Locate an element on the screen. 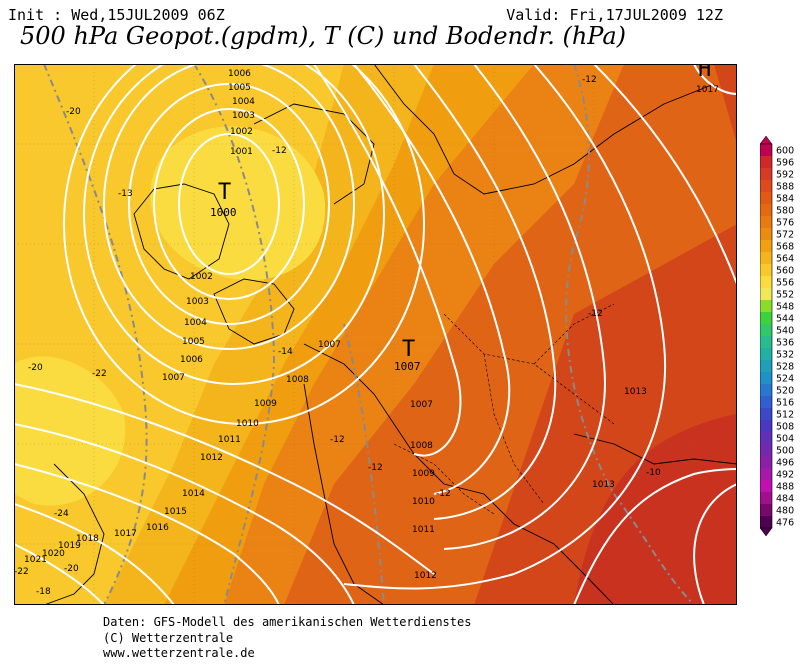 The width and height of the screenshot is (809, 671). isobar-label: 1014 is located at coordinates (193, 494).